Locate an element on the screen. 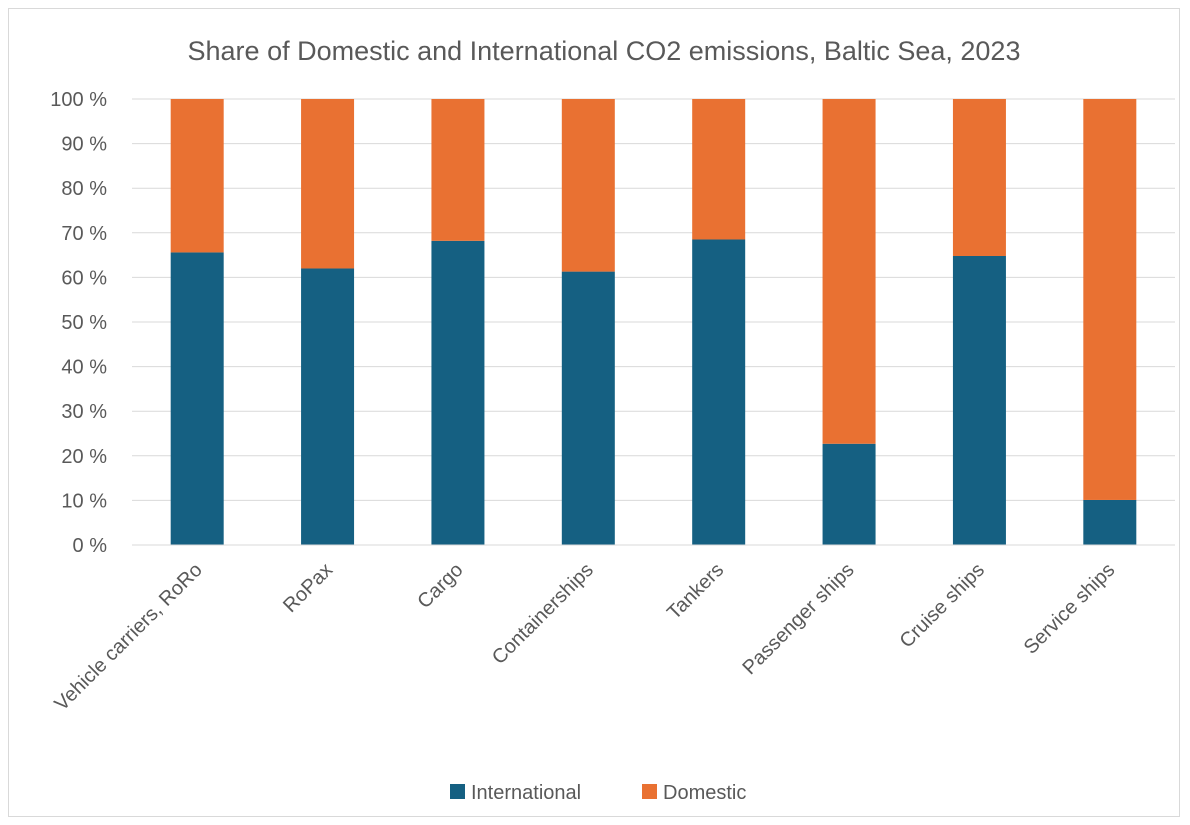 This screenshot has height=825, width=1190. y-tick-label: 30 % is located at coordinates (84, 412).